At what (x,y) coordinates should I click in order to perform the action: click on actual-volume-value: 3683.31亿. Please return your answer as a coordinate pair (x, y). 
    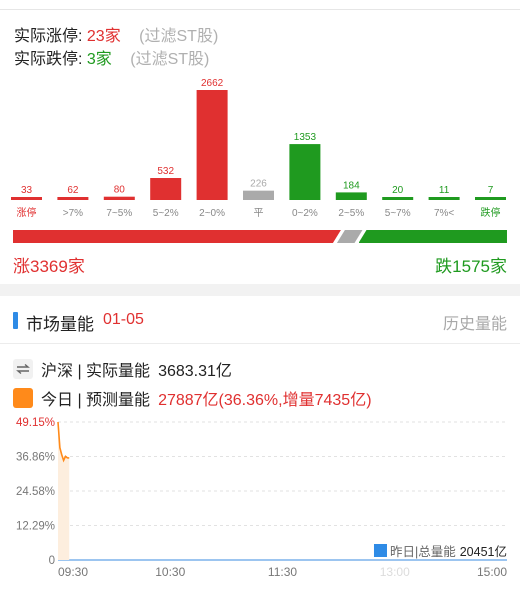
    Looking at the image, I should click on (195, 371).